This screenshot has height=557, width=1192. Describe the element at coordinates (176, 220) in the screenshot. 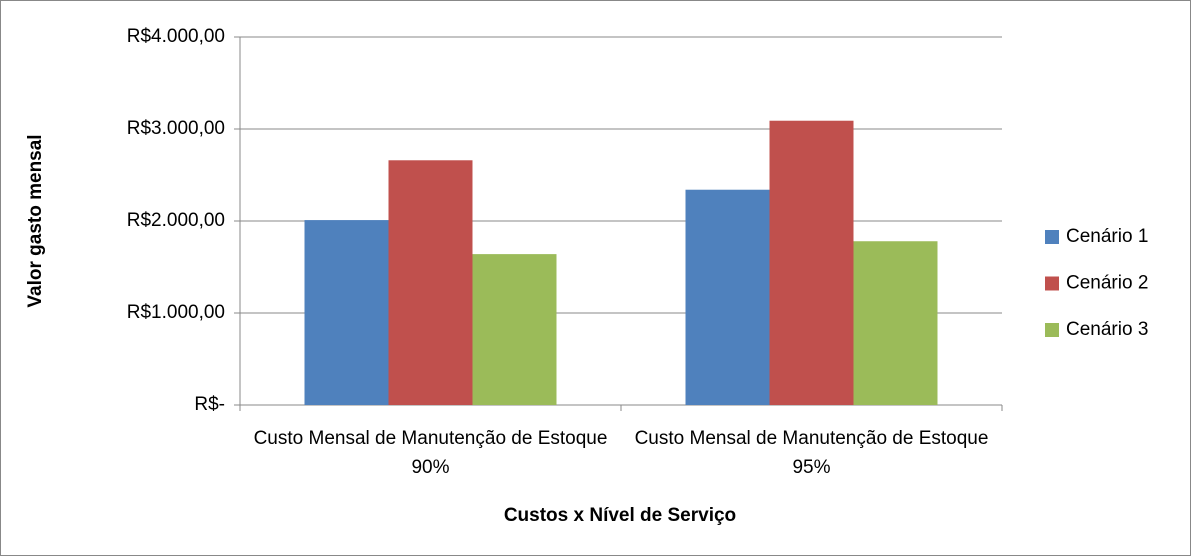

I see `y-tick-label: R$2.000,00` at that location.